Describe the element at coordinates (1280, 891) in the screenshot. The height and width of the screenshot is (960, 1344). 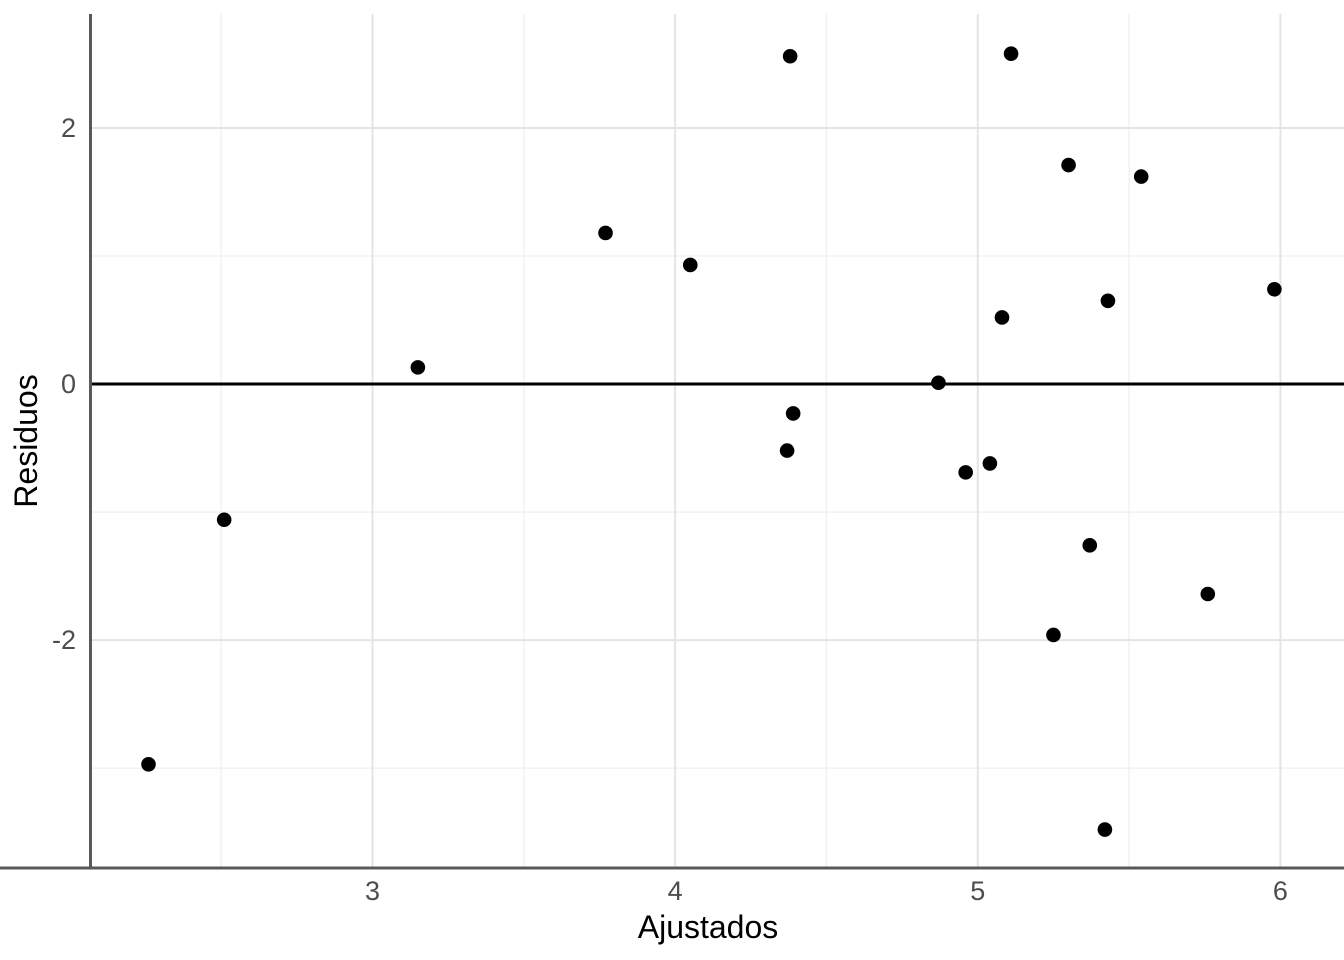
I see `x-tick-label: 6` at that location.